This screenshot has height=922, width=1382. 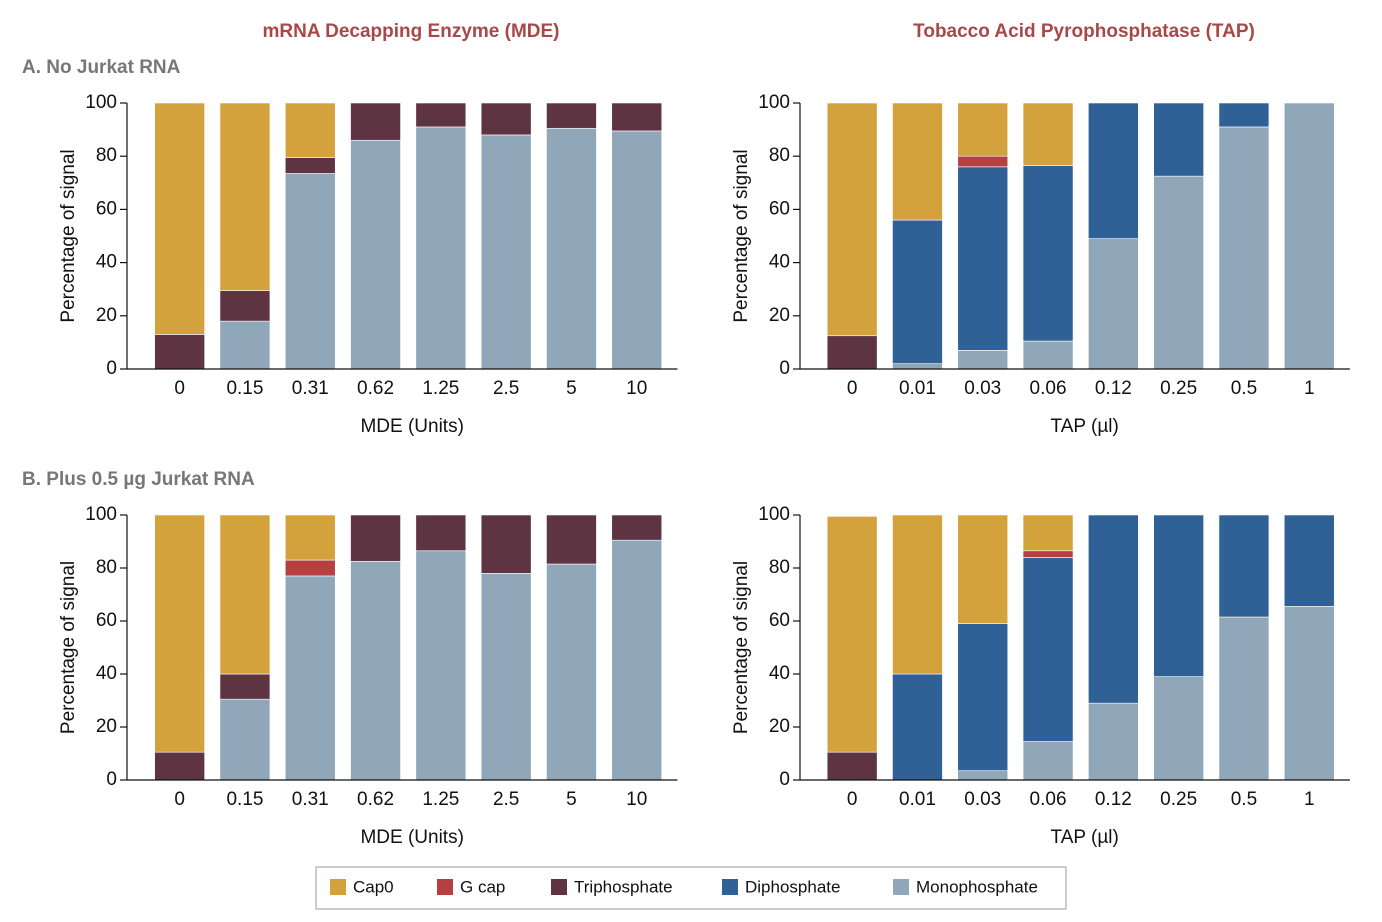 What do you see at coordinates (977, 886) in the screenshot?
I see `legend-label: Monophosphate` at bounding box center [977, 886].